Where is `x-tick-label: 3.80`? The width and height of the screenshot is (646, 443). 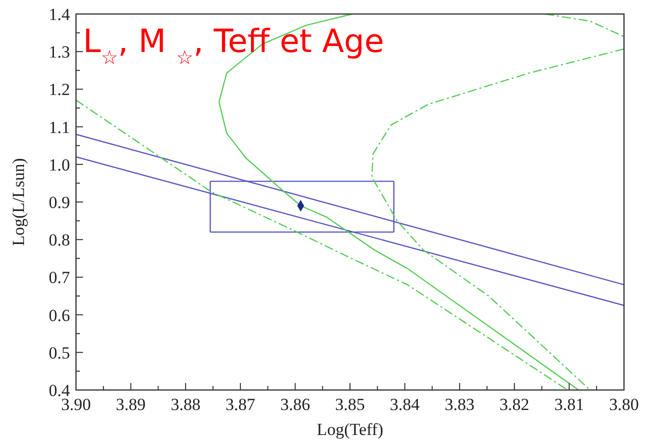 x-tick-label: 3.80 is located at coordinates (624, 404).